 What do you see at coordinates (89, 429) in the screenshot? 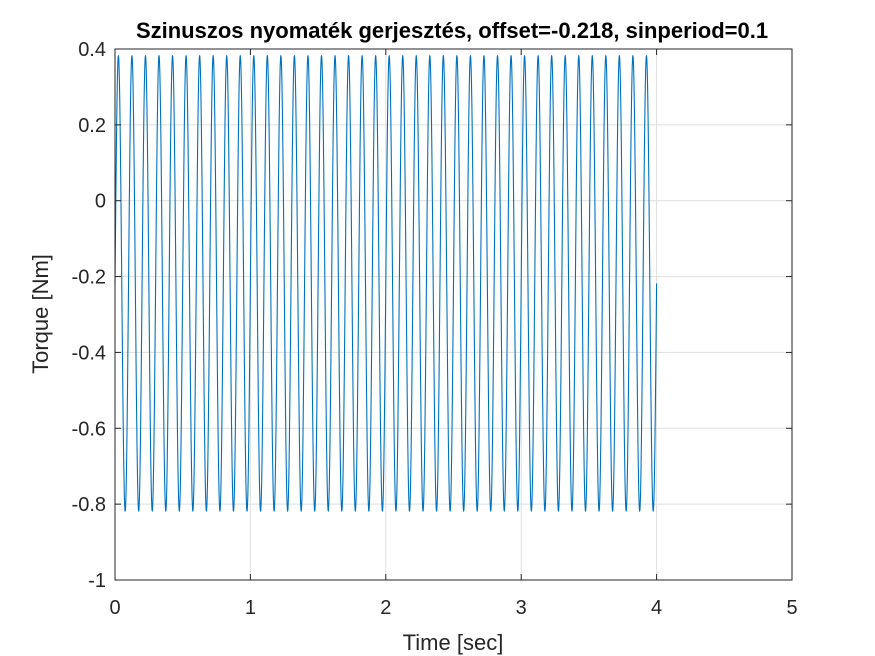
I see `y-tick-label: -0.6` at bounding box center [89, 429].